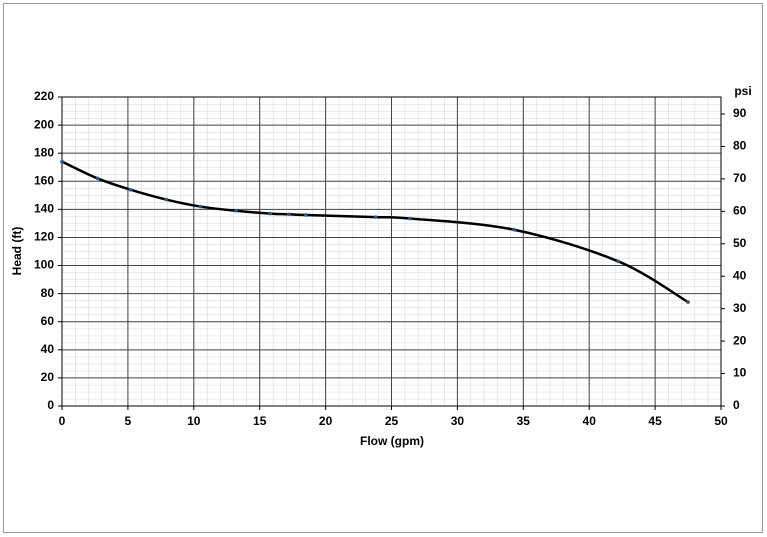  Describe the element at coordinates (740, 178) in the screenshot. I see `y2-tick-label: 70` at that location.